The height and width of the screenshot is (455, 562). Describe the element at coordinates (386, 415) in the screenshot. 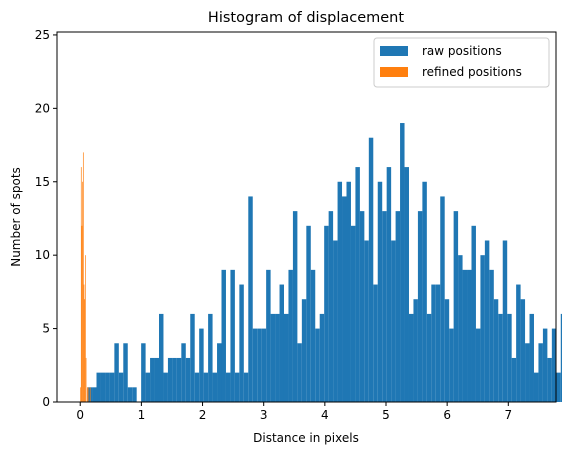

I see `x-tick-label: 5` at that location.